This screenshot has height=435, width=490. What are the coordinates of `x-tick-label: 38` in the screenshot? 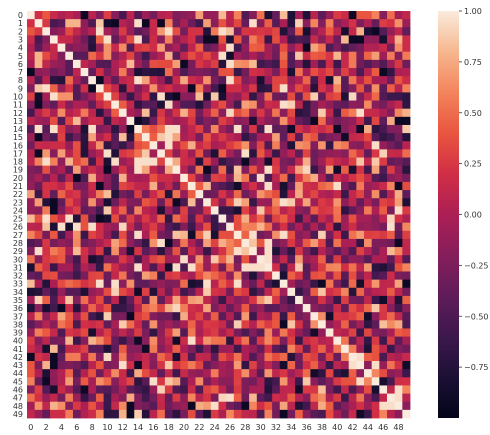 It's located at (322, 427).